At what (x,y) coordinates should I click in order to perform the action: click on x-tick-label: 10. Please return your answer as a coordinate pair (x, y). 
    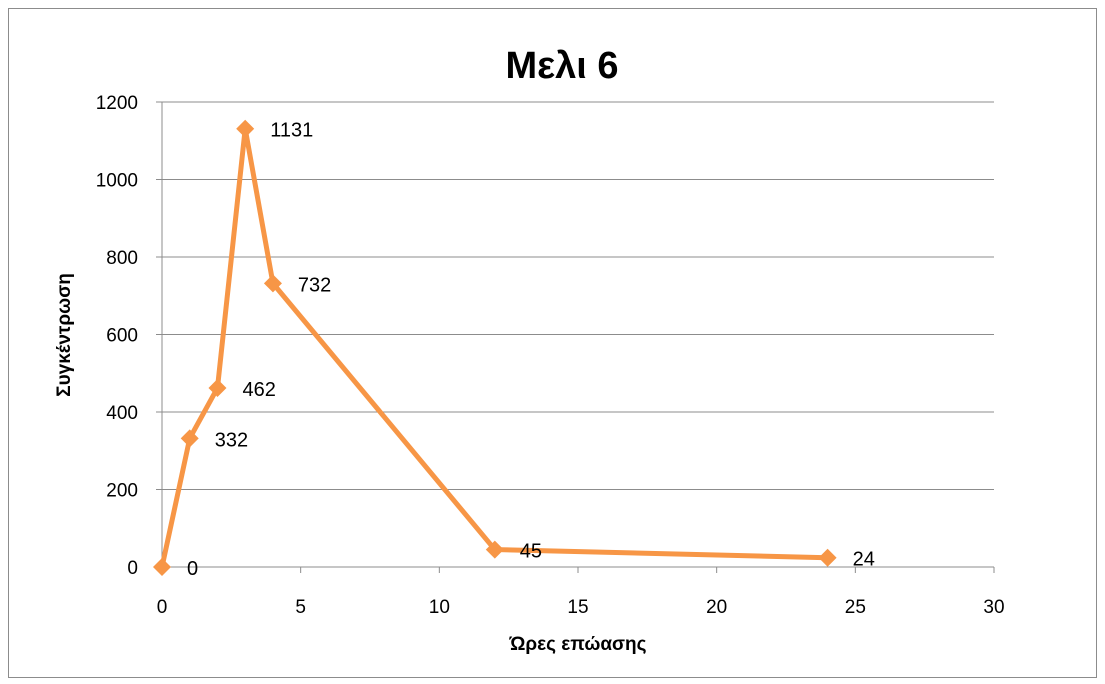
    Looking at the image, I should click on (439, 607).